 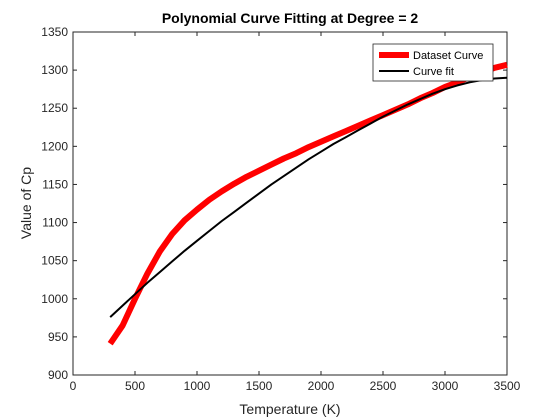 What do you see at coordinates (58, 337) in the screenshot?
I see `y-tick-label: 950` at bounding box center [58, 337].